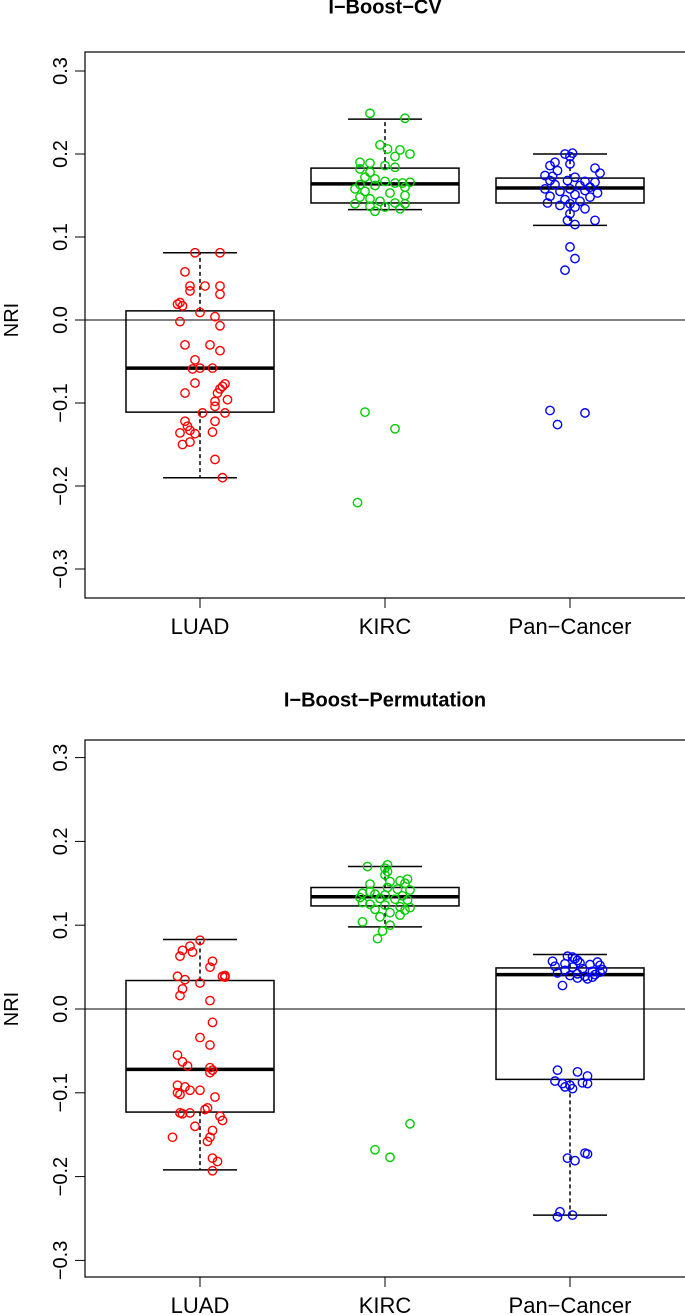  What do you see at coordinates (570, 1304) in the screenshot?
I see `x-tick-label: Pan−Cancer` at bounding box center [570, 1304].